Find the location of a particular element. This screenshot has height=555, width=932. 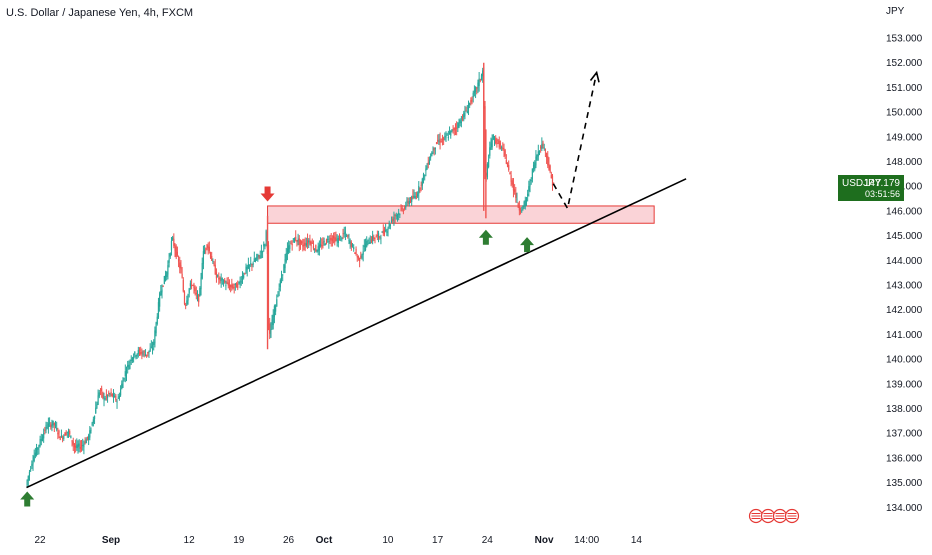

x-tick-label: 24 is located at coordinates (488, 540).